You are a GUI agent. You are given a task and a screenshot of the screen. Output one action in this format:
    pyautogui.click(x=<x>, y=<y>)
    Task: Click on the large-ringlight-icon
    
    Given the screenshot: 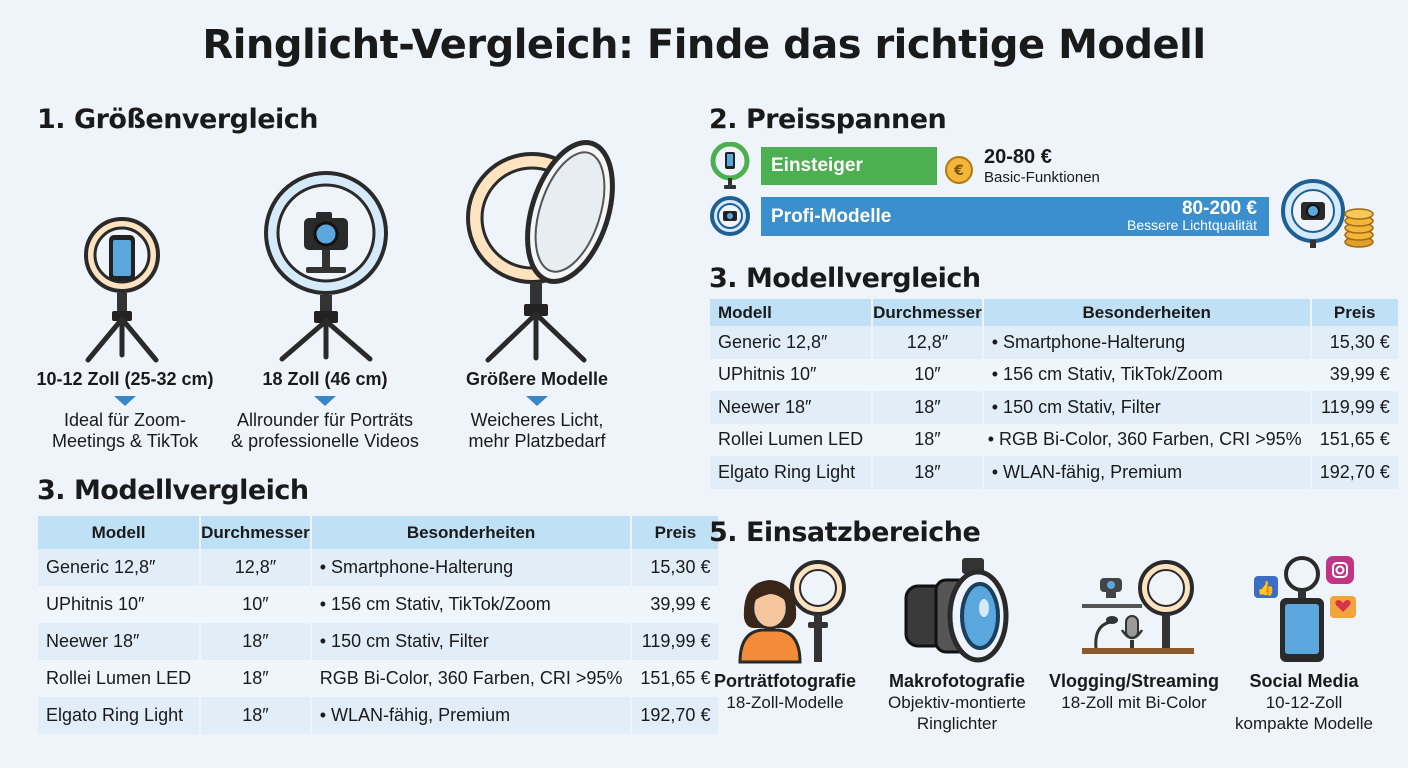 What is the action you would take?
    pyautogui.click(x=540, y=251)
    